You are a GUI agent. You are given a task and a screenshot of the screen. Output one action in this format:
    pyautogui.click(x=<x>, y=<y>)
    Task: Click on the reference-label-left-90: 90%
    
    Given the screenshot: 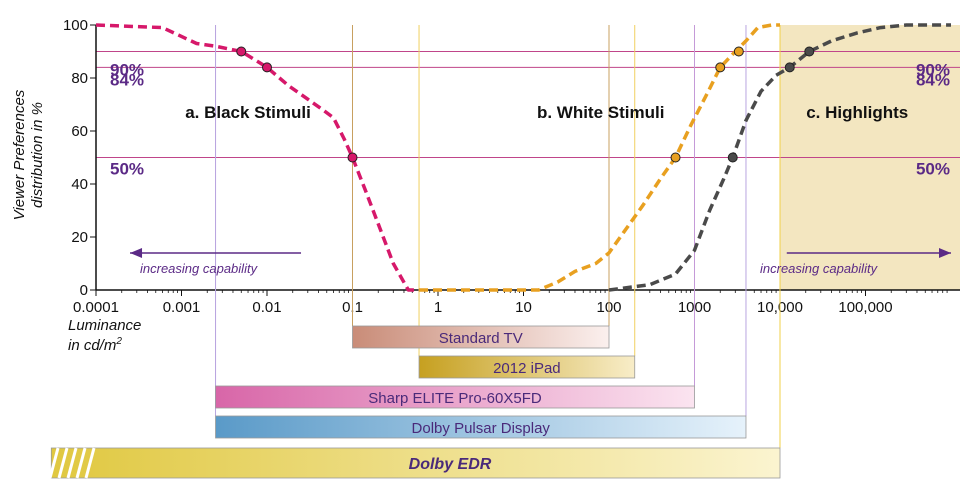 What is the action you would take?
    pyautogui.click(x=127, y=70)
    